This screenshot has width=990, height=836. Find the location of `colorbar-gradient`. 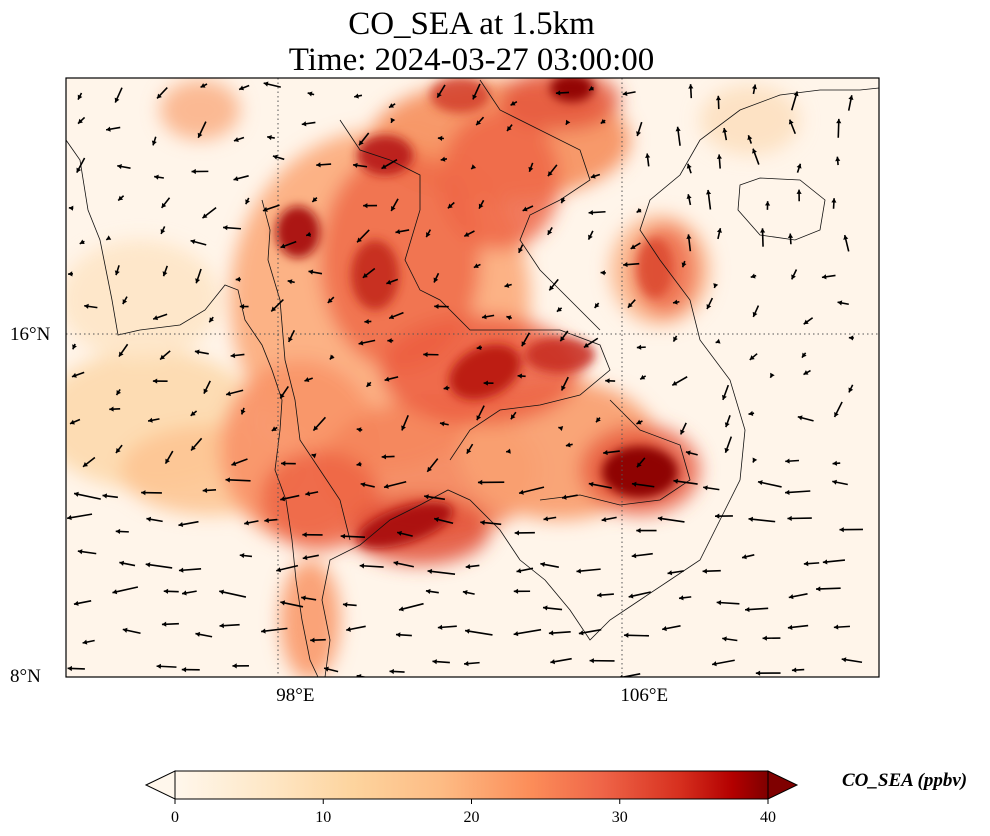

colorbar-gradient is located at coordinates (471, 785).